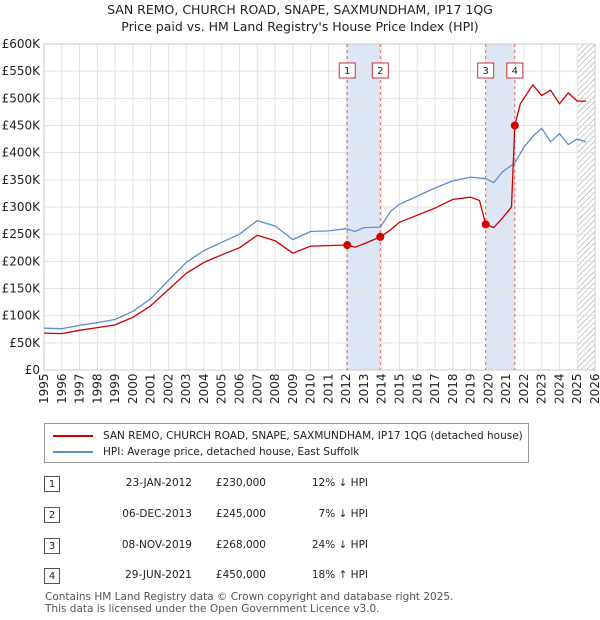 This screenshot has height=620, width=600. I want to click on y-tick-label: £250K, so click(22, 234).